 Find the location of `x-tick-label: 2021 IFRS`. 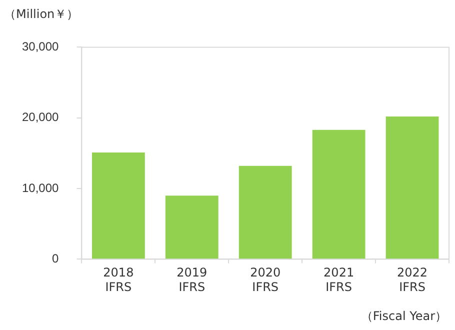

x-tick-label: 2021 IFRS is located at coordinates (339, 280).